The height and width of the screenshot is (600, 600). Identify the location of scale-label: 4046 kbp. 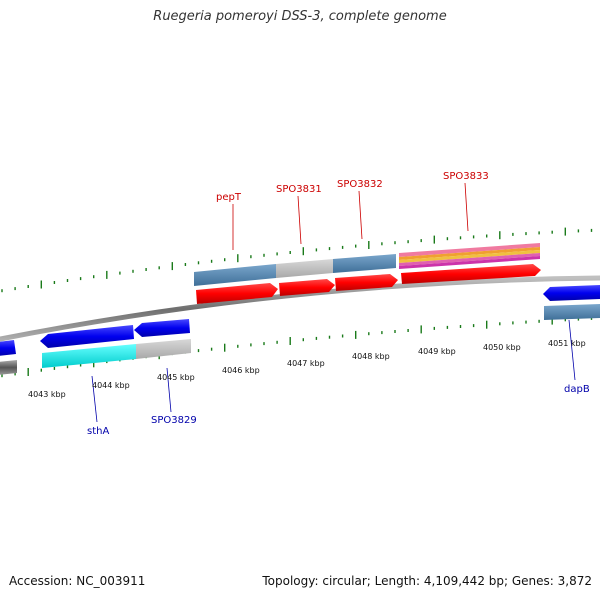
(241, 370).